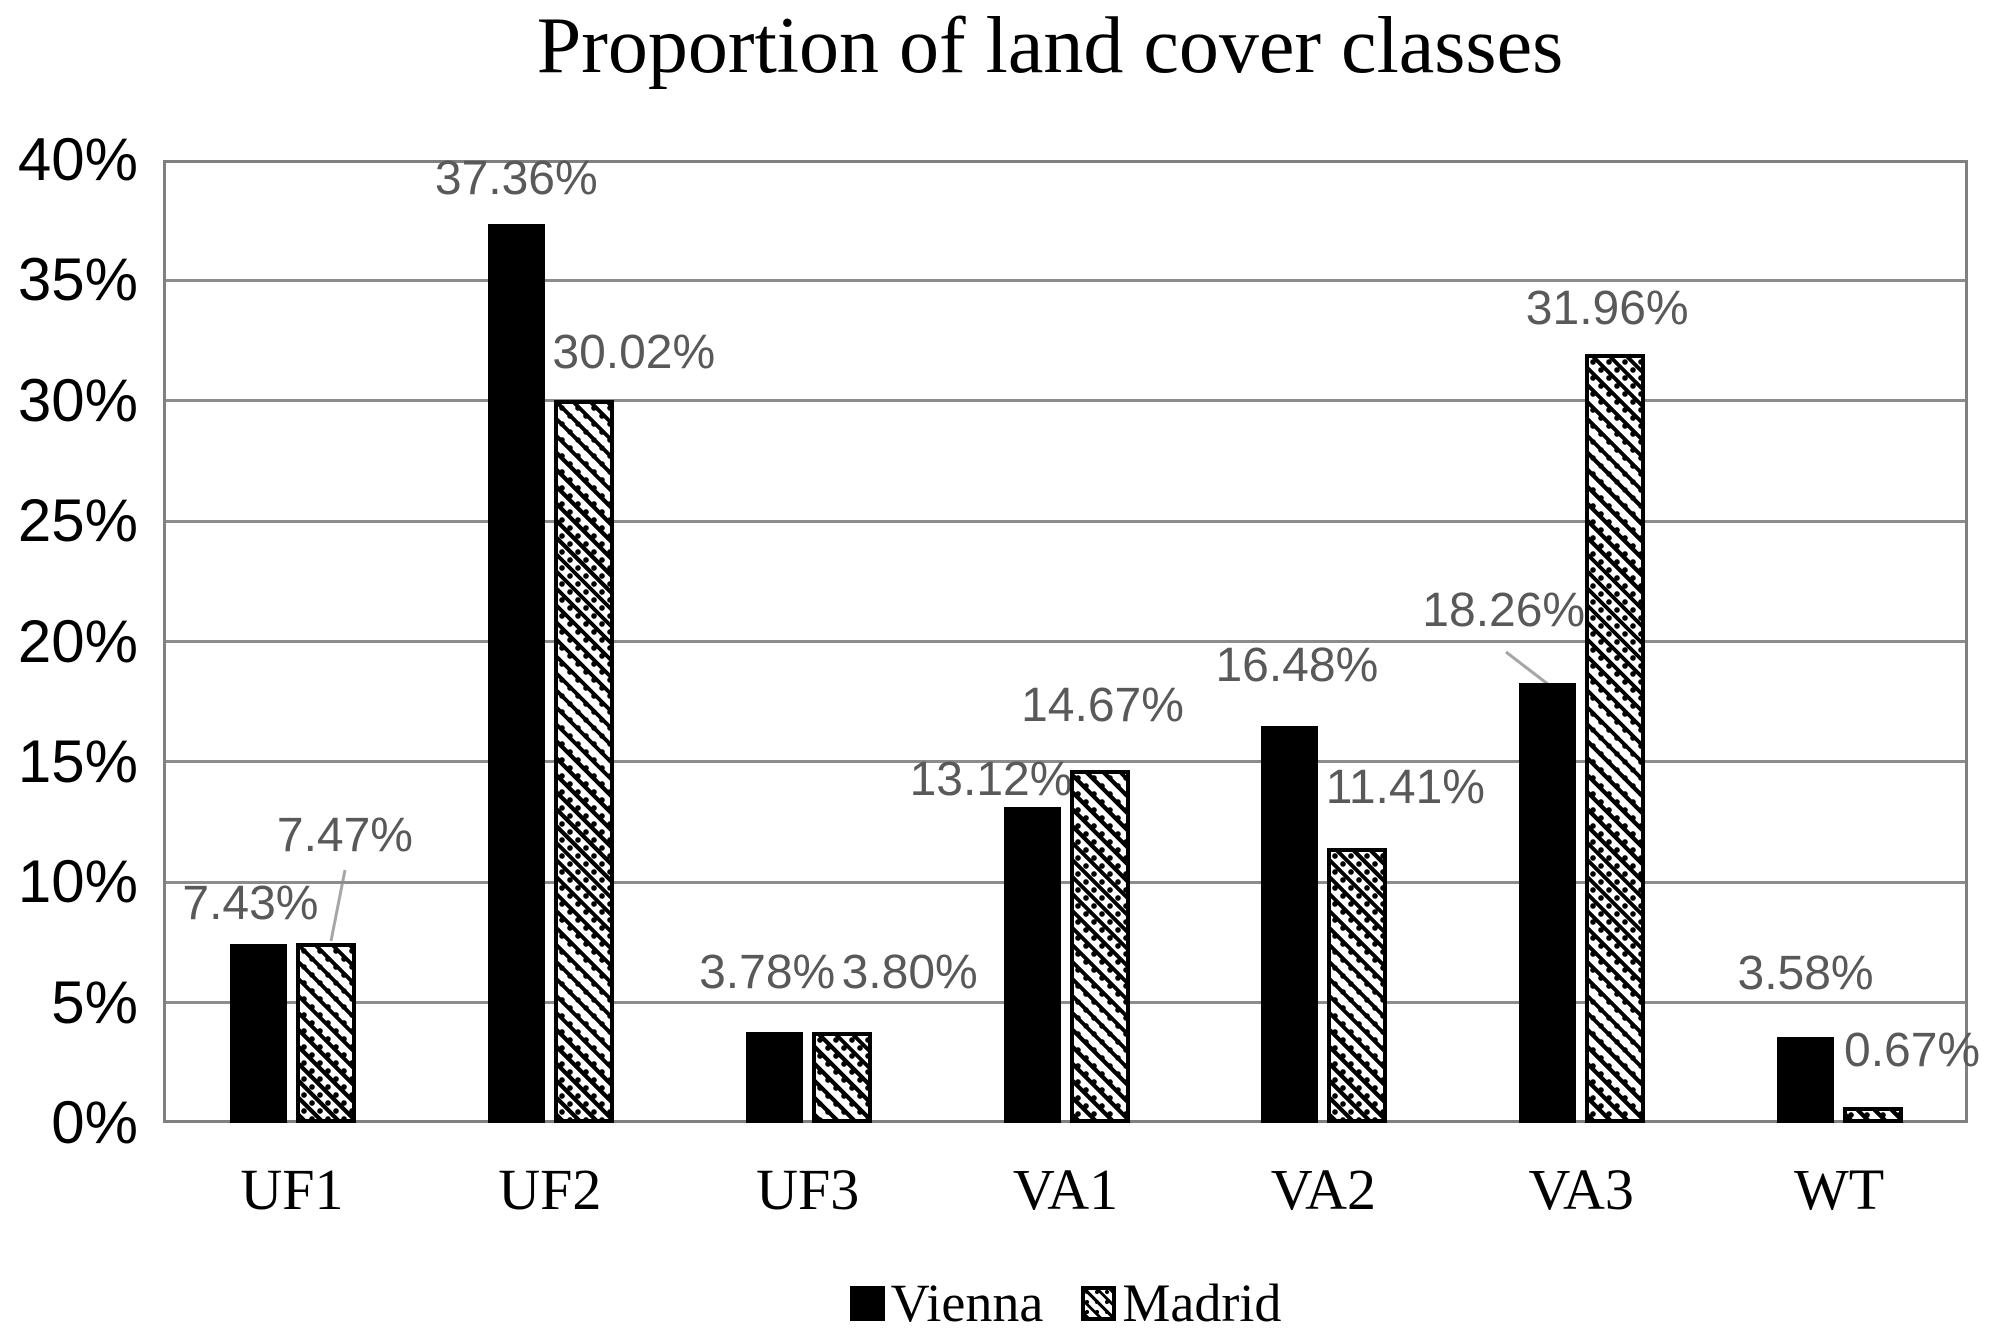 The image size is (1989, 1334). Describe the element at coordinates (841, 1077) in the screenshot. I see `bar-madrid-uf3` at that location.